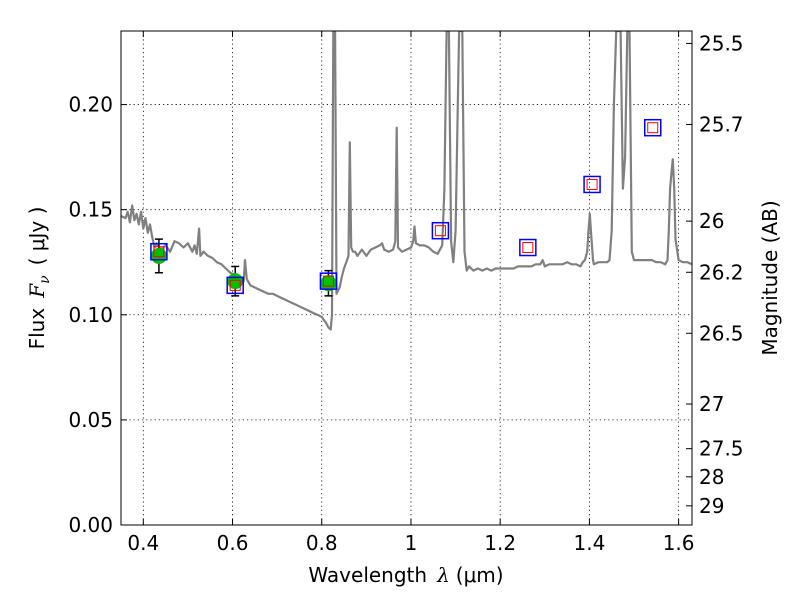 Image resolution: width=800 pixels, height=600 pixels. I want to click on x-tick-label: 0.6, so click(233, 543).